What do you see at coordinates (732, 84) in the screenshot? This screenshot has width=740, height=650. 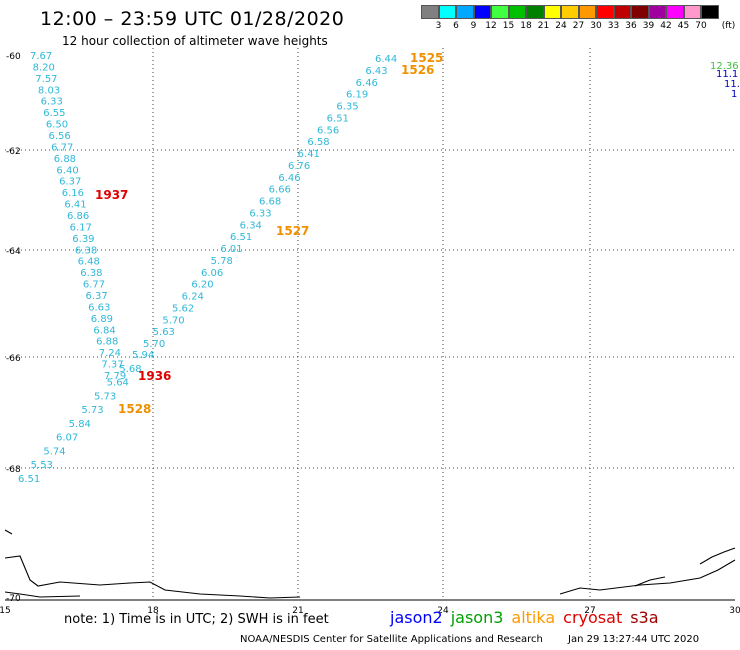 I see `swh-value-edge-track: 11.` at bounding box center [732, 84].